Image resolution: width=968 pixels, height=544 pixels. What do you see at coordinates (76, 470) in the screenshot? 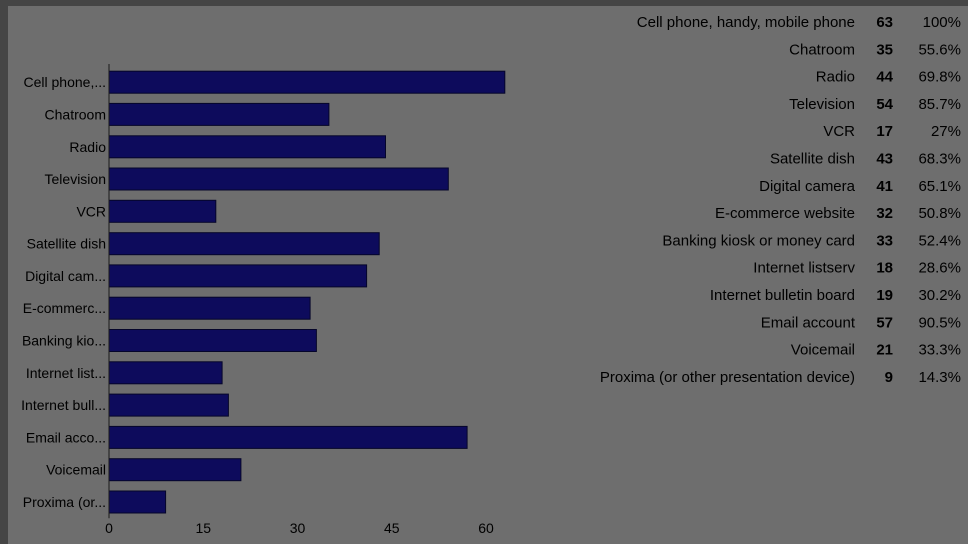
I see `category-label-12: Voicemail` at bounding box center [76, 470].